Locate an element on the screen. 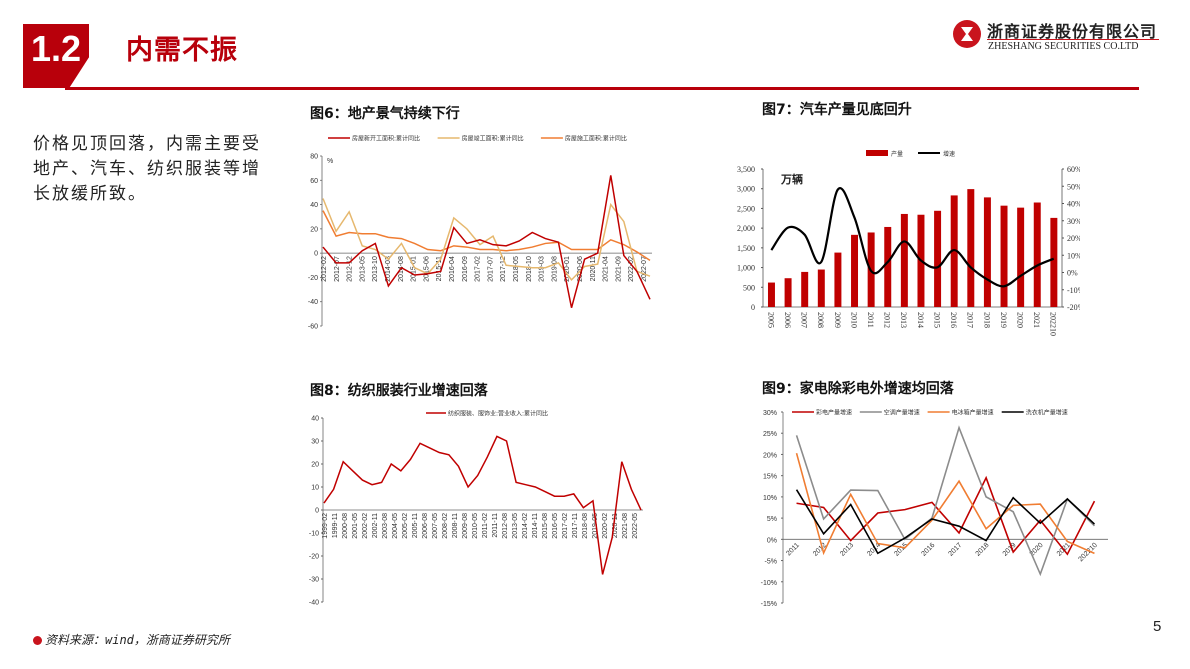  svg-text: 60 is located at coordinates (314, 181).